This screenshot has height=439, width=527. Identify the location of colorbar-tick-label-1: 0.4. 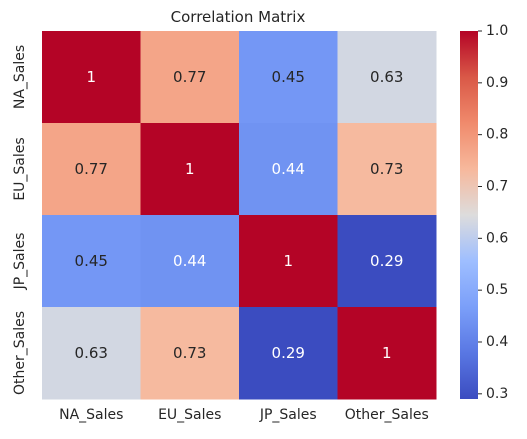
(497, 342).